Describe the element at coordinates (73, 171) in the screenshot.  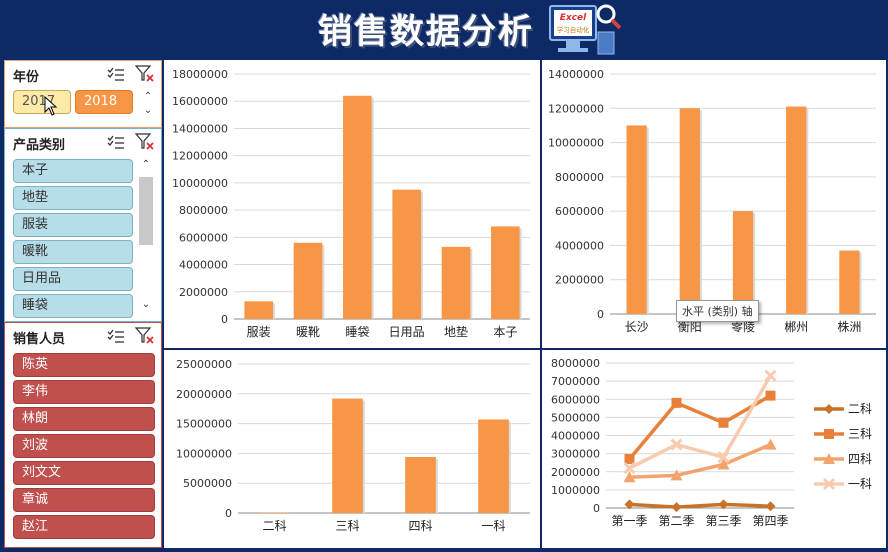
I see `category-item-本子: 本子` at that location.